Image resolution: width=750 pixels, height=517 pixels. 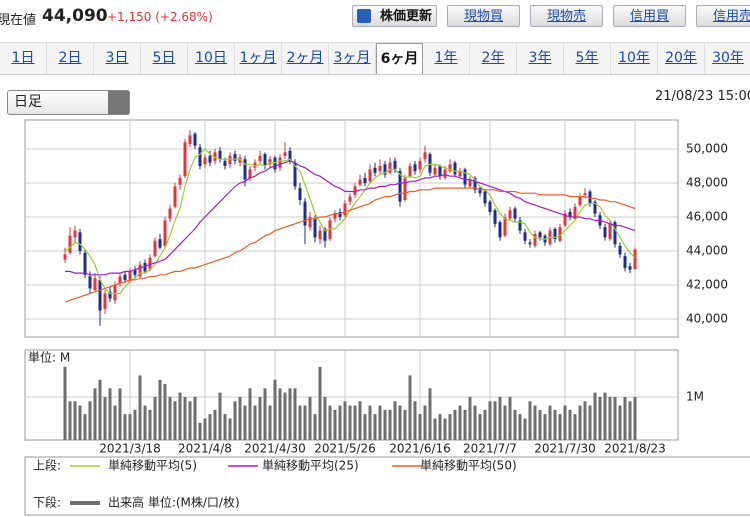 What do you see at coordinates (211, 58) in the screenshot?
I see `period-tab: 10日` at bounding box center [211, 58].